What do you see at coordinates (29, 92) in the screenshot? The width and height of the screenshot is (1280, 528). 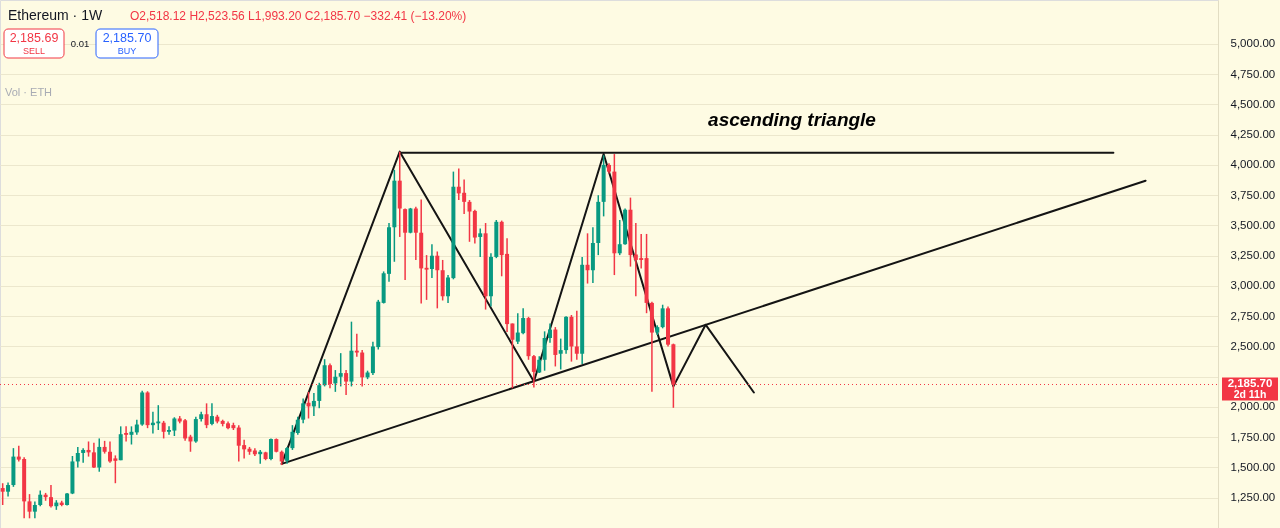 I see `annotation: Vol · ETH` at bounding box center [29, 92].